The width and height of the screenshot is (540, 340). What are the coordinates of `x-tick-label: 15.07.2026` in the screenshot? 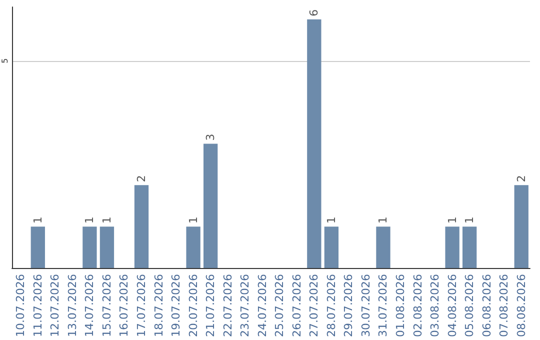 It's located at (107, 306).